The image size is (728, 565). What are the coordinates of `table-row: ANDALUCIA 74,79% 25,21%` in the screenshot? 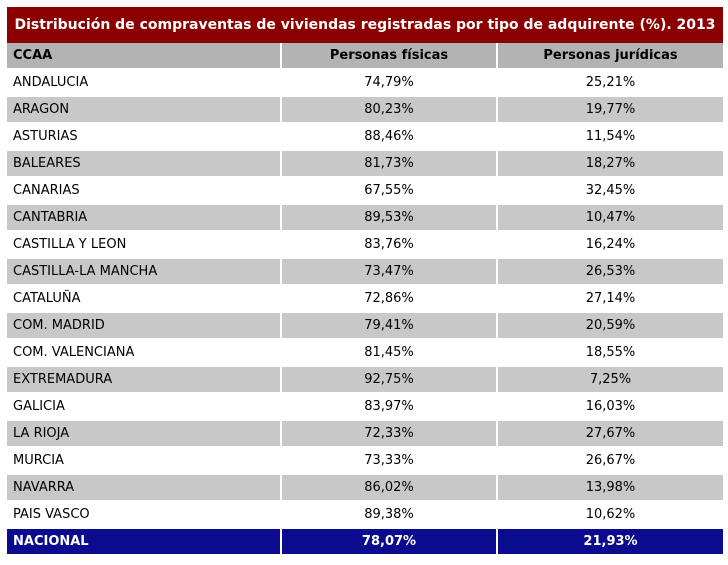 It's located at (365, 83).